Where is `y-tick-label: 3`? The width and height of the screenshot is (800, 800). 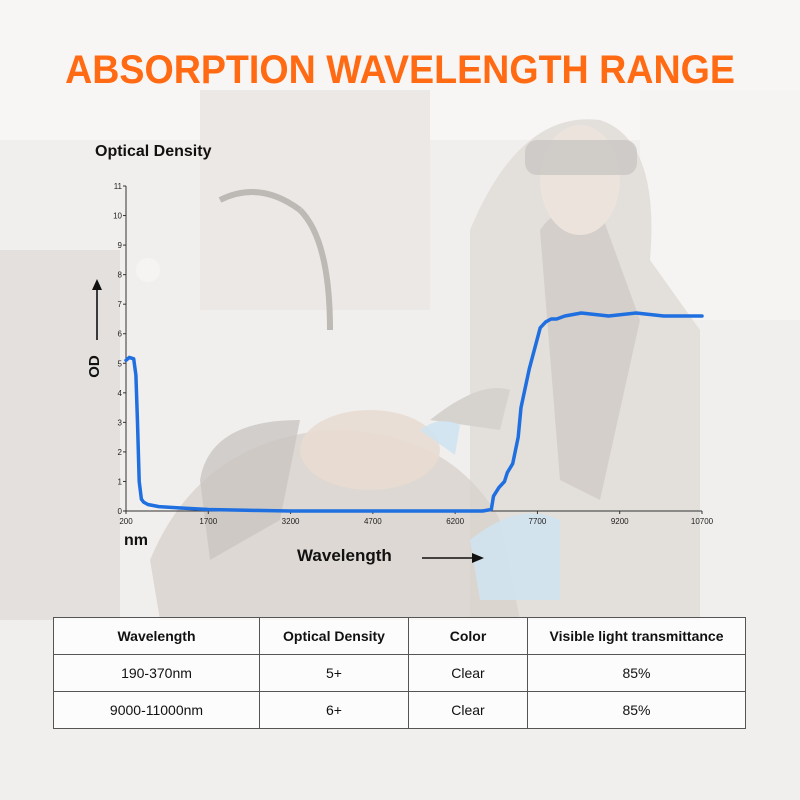
y-tick-label: 3 is located at coordinates (120, 422).